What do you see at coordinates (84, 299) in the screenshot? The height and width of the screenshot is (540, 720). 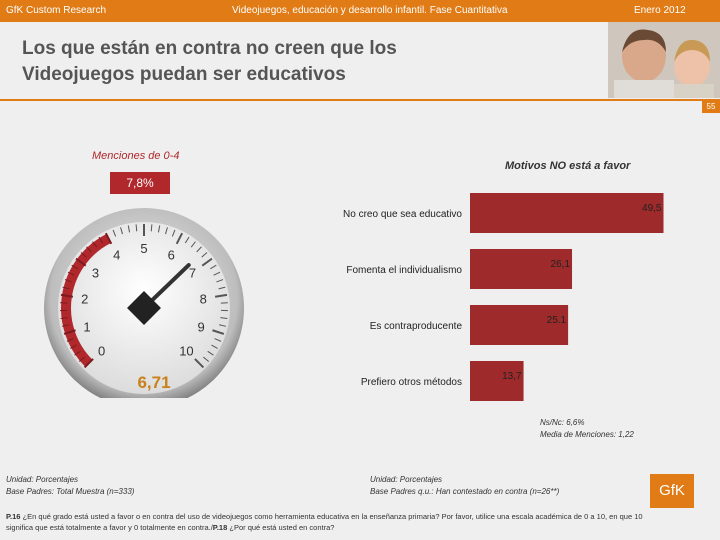 I see `gauge-tick-label: 2` at bounding box center [84, 299].